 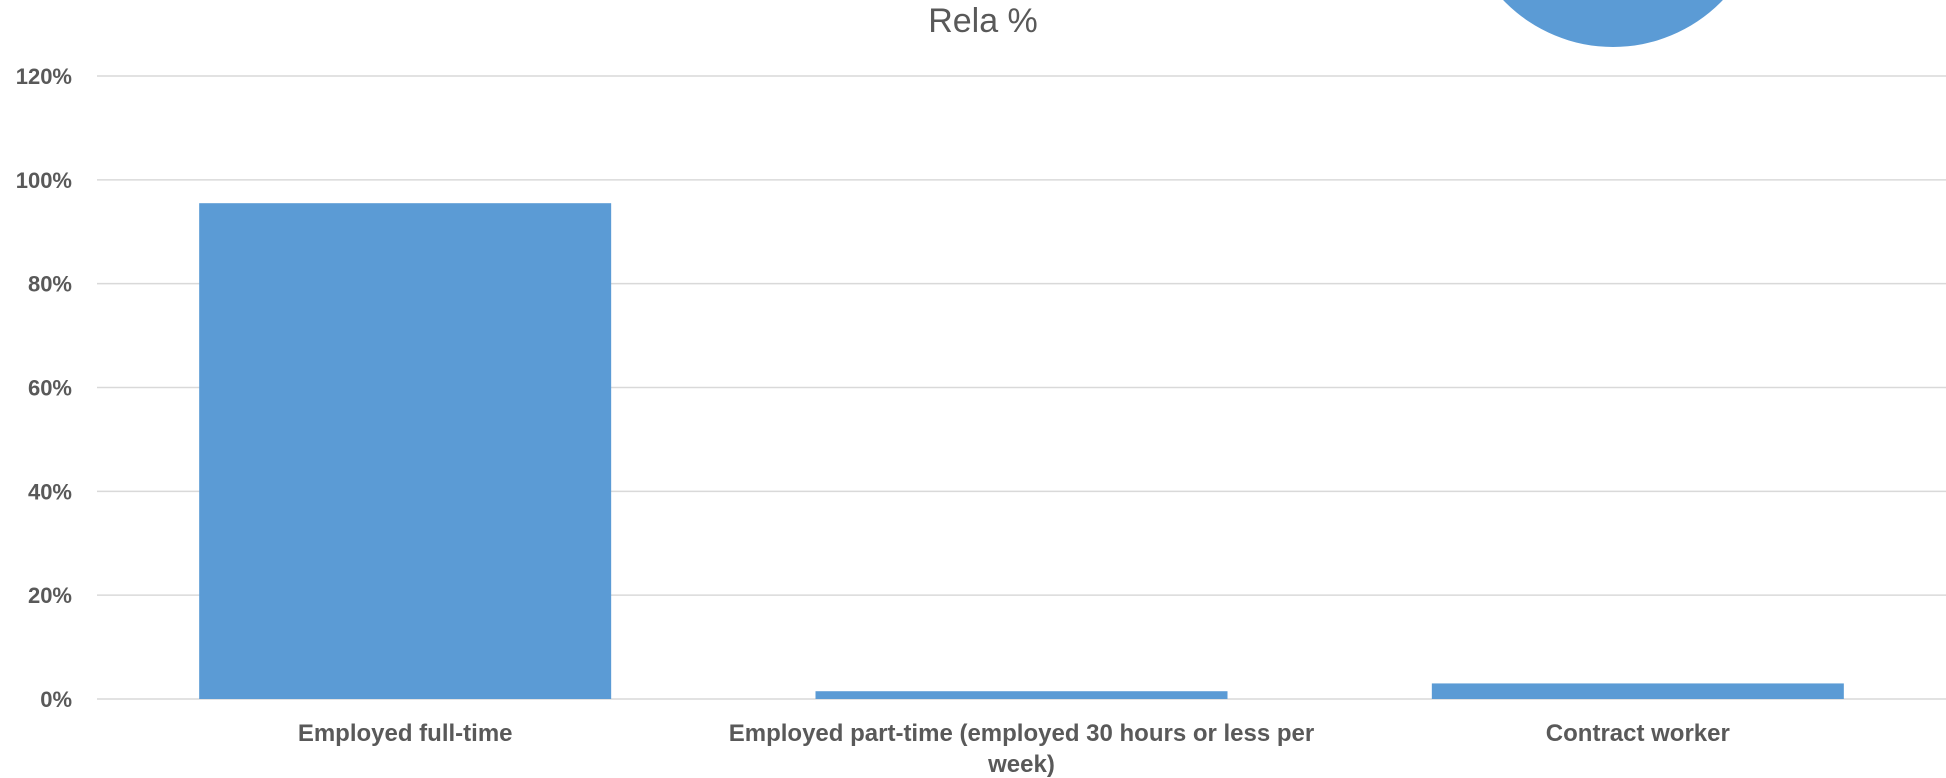 I want to click on y-tick-label: 40%, so click(x=50, y=491).